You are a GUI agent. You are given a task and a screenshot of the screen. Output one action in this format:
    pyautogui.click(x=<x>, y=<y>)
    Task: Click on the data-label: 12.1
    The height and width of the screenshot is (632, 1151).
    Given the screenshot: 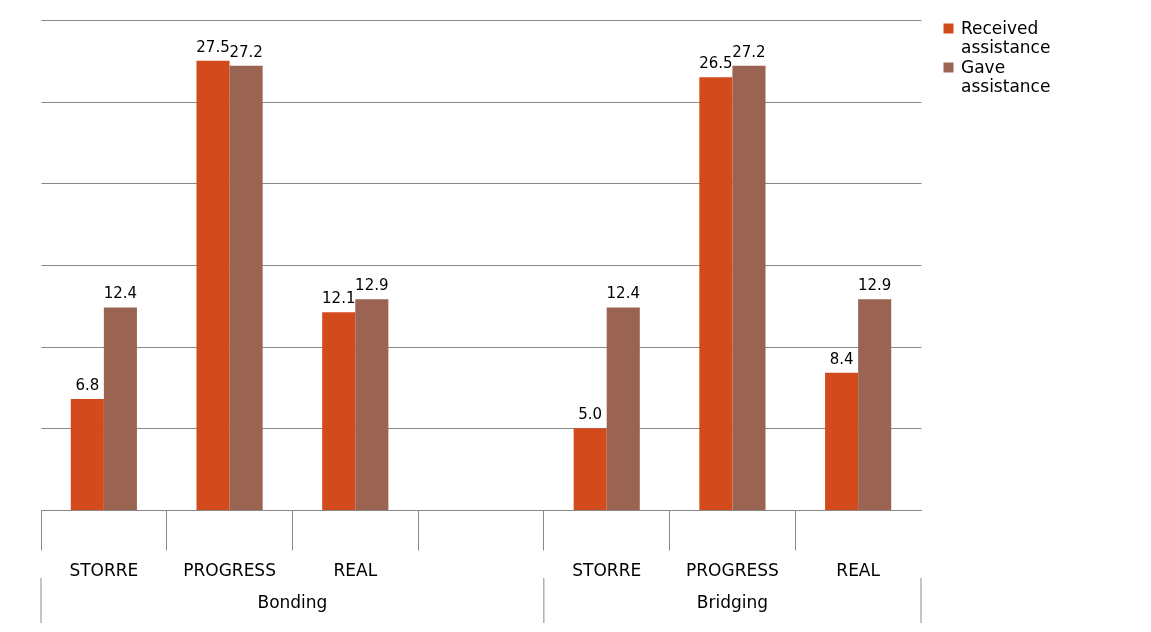 What is the action you would take?
    pyautogui.click(x=339, y=298)
    